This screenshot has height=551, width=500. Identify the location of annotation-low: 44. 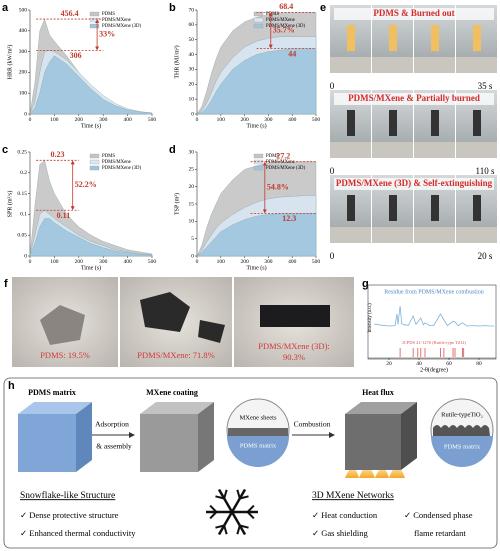
(292, 53).